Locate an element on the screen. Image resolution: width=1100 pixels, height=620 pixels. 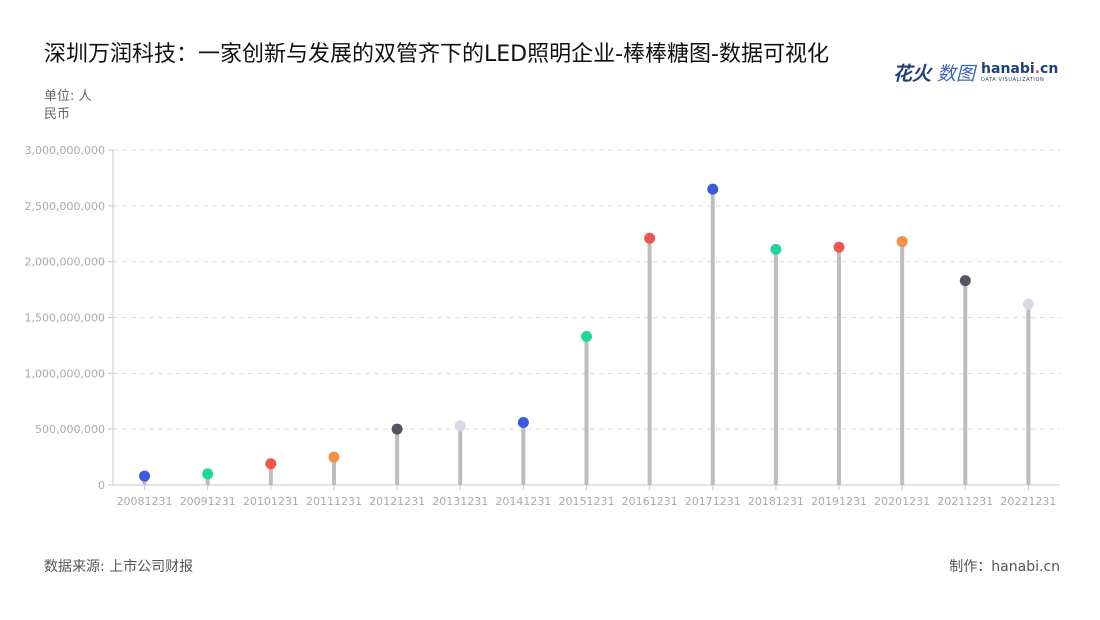
x-tick-label: 20111231 is located at coordinates (334, 501).